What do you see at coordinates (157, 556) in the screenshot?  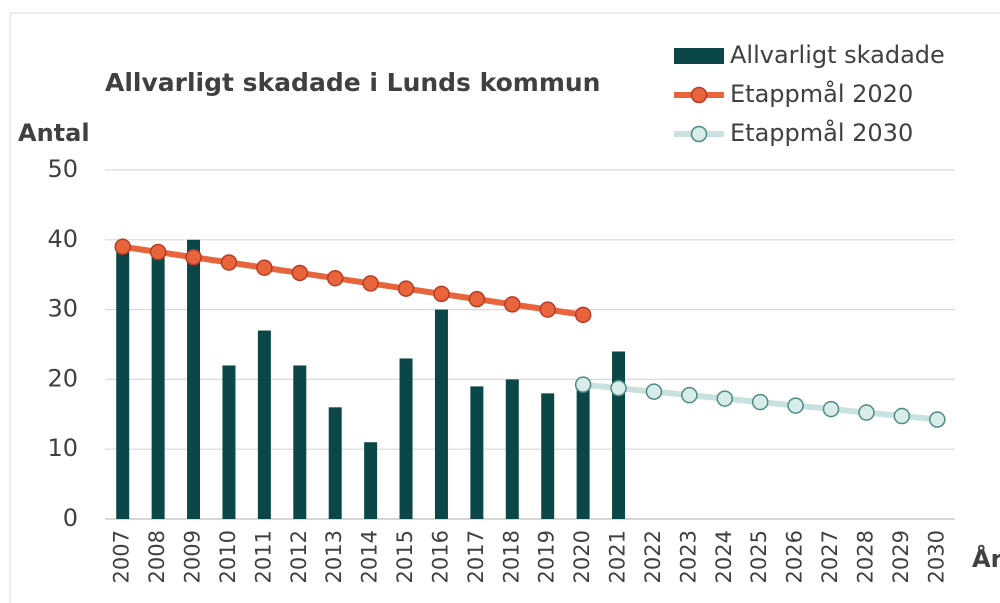 I see `x-tick-label: 2008` at bounding box center [157, 556].